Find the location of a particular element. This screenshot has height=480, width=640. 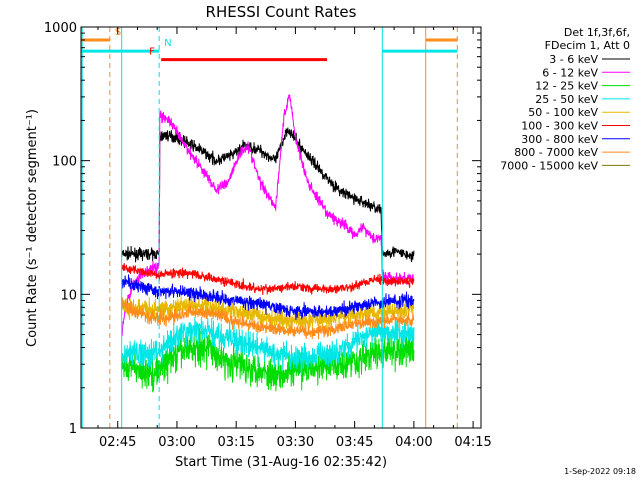

x-tick-label-0: 02:45 is located at coordinates (117, 442).